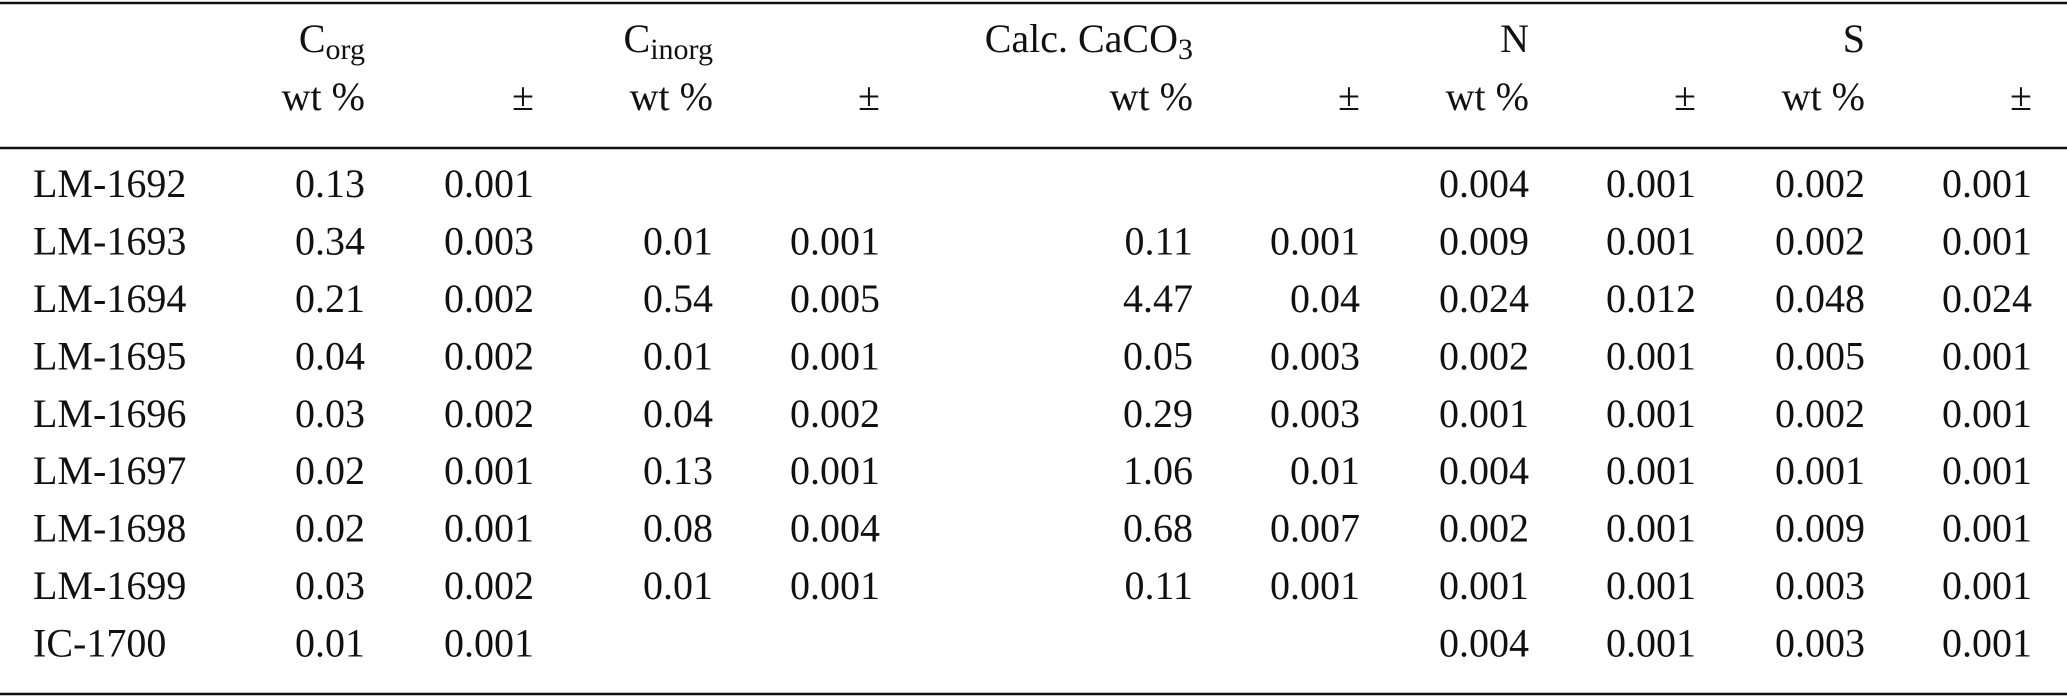 The image size is (2067, 697). I want to click on table-cell: 4.47, so click(1158, 298).